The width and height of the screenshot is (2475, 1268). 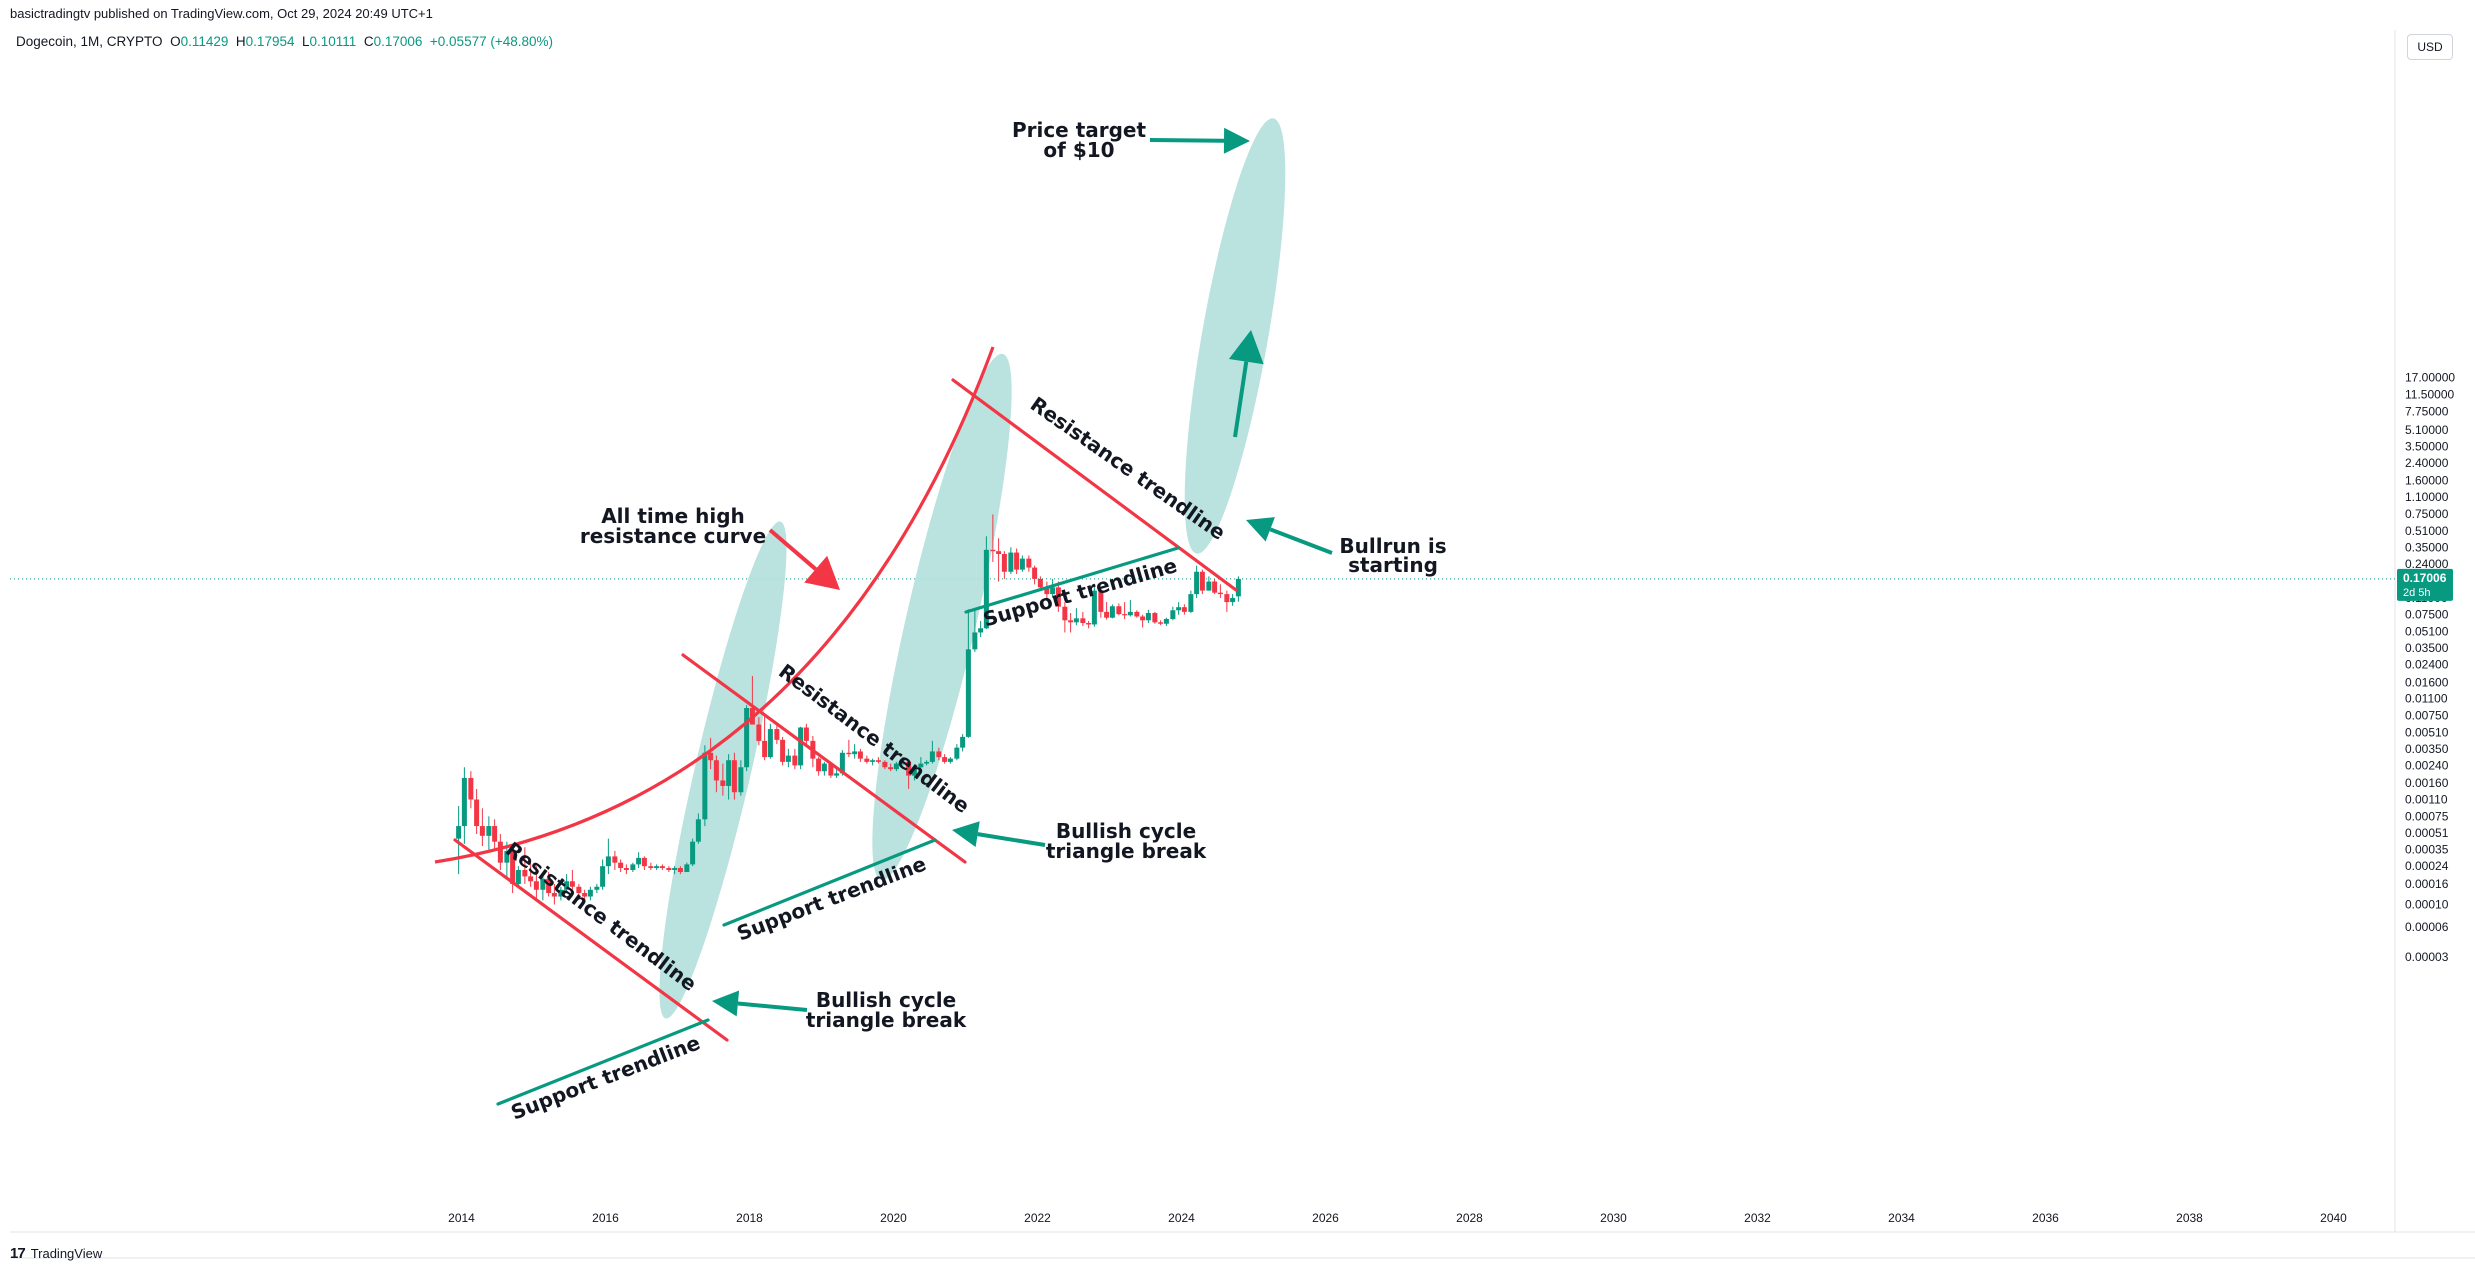 I want to click on tradingview-footer: 17 TradingView, so click(x=56, y=1253).